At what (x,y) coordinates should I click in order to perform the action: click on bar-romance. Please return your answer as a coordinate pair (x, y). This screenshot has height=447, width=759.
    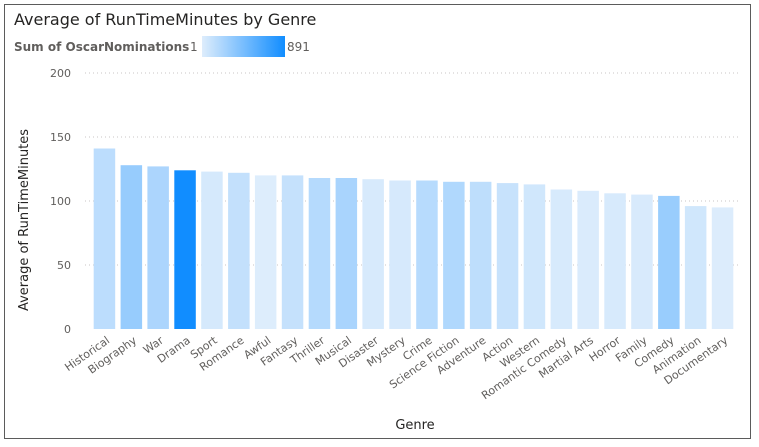
    Looking at the image, I should click on (239, 250).